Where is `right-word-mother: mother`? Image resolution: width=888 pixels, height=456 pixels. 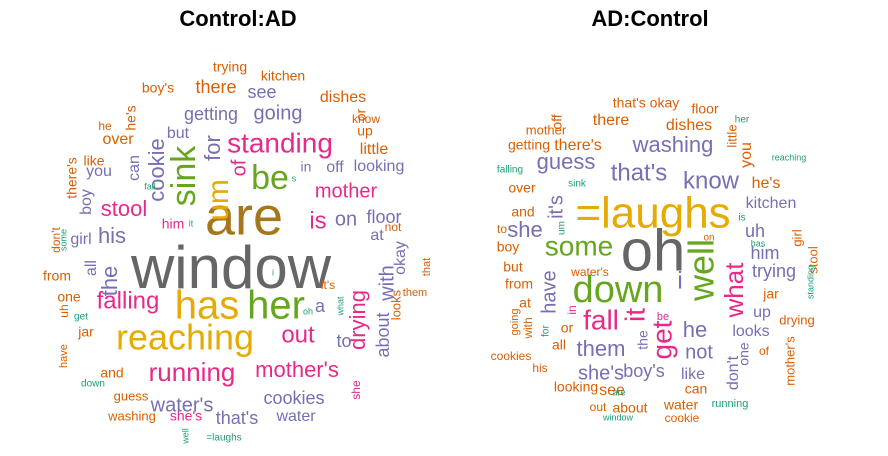 right-word-mother: mother is located at coordinates (546, 129).